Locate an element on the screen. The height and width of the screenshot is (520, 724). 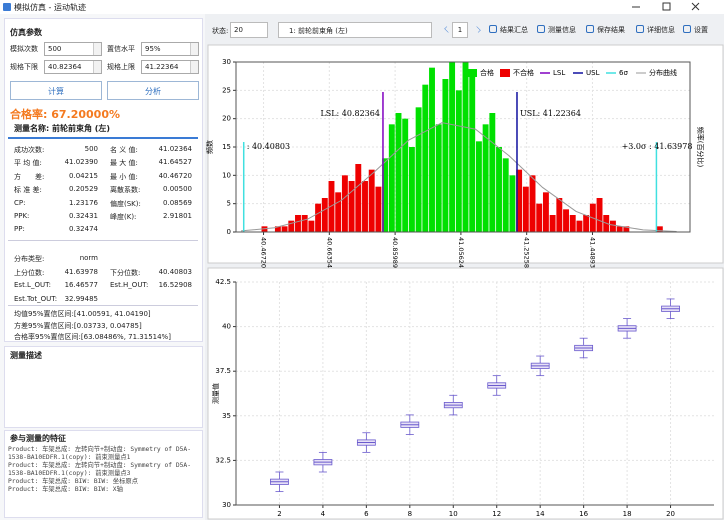
section-title: 仿真参数 is located at coordinates (26, 32).